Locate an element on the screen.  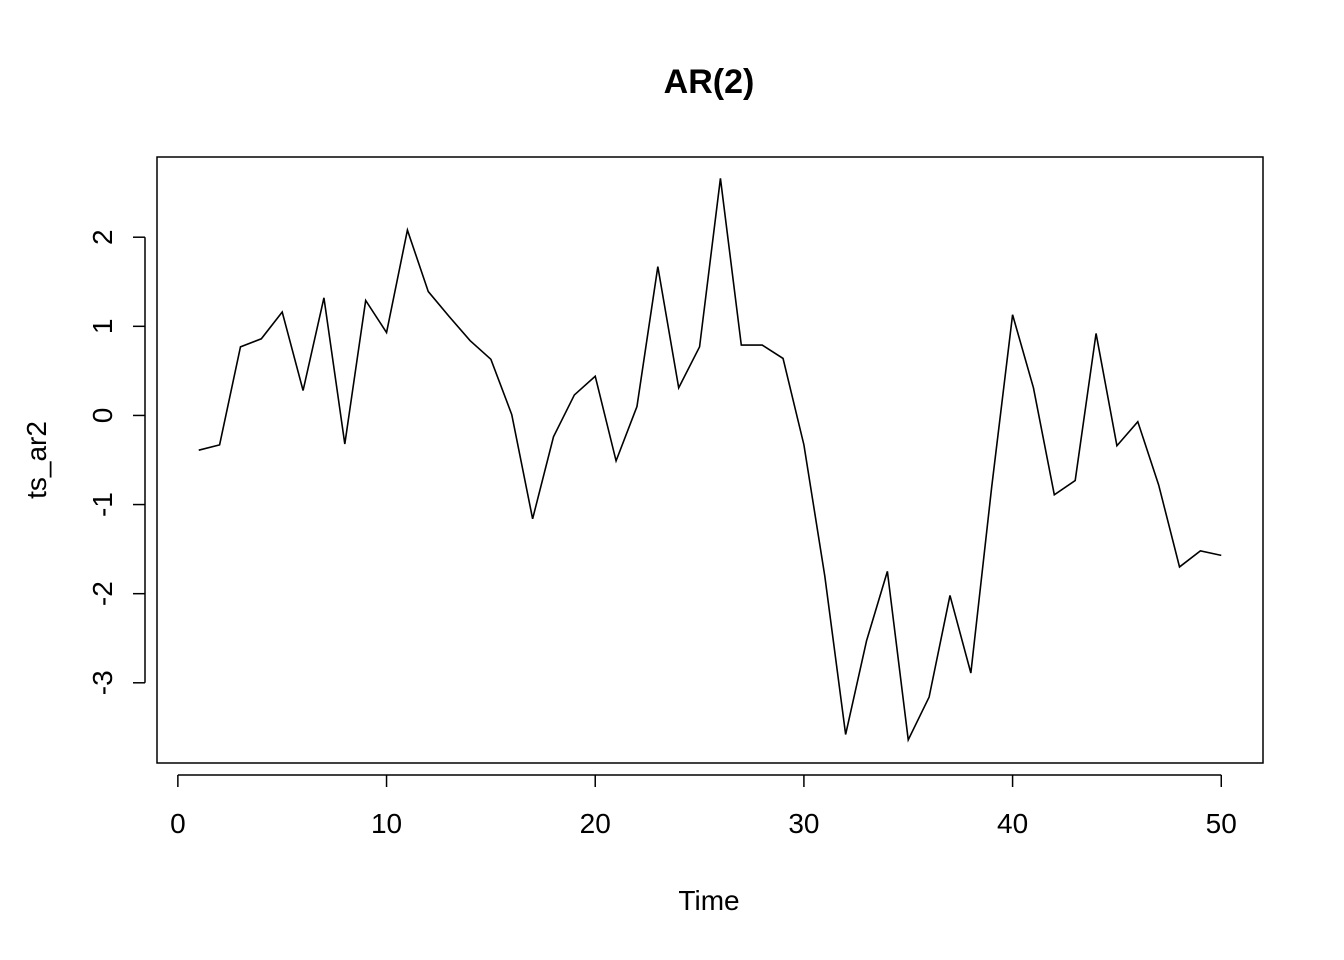
x-tick-label: 40 is located at coordinates (1012, 823).